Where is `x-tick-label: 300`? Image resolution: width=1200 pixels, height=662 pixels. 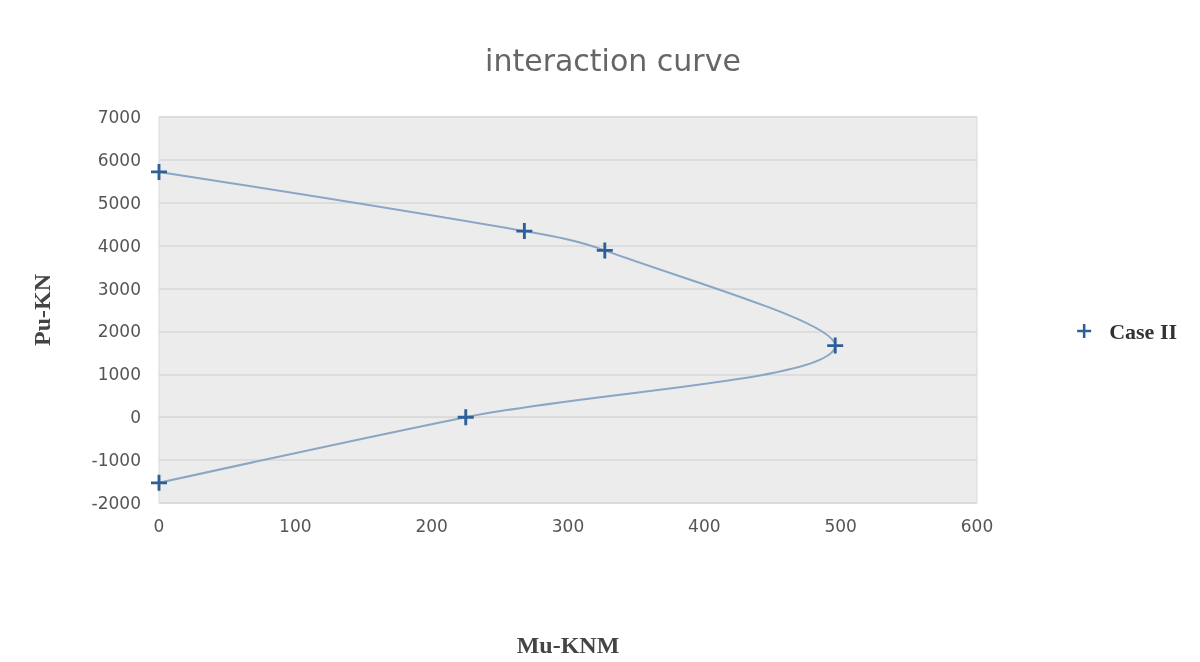
x-tick-label: 300 is located at coordinates (568, 525).